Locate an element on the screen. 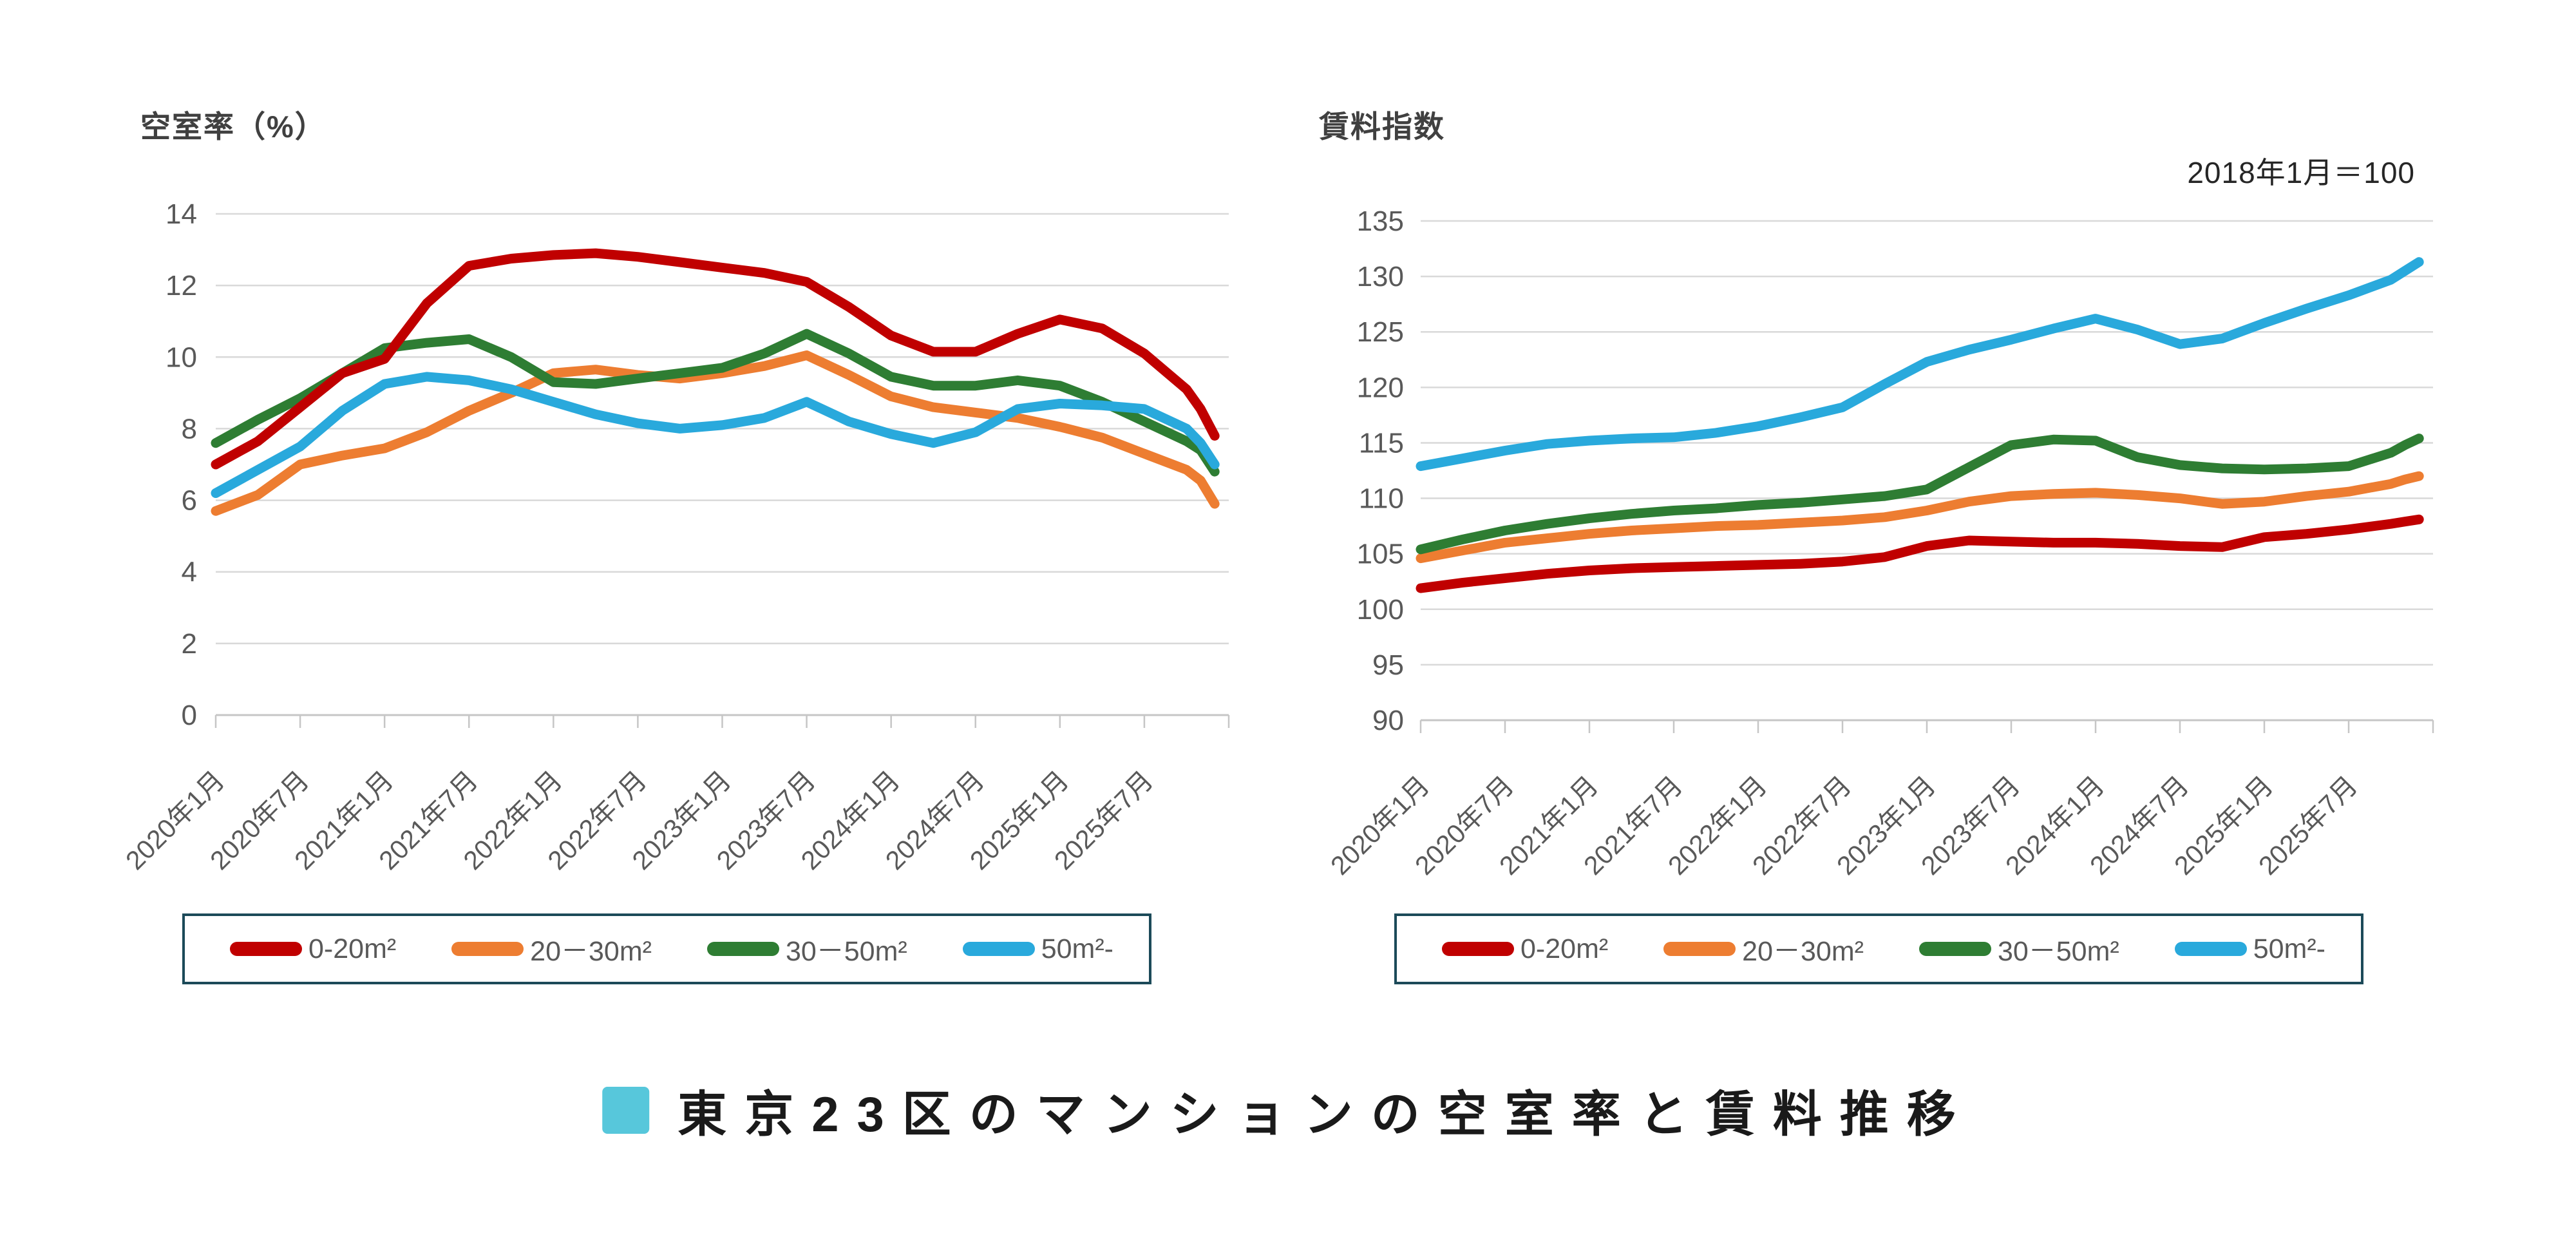  y-axis-tick-label: 135 is located at coordinates (1380, 221).